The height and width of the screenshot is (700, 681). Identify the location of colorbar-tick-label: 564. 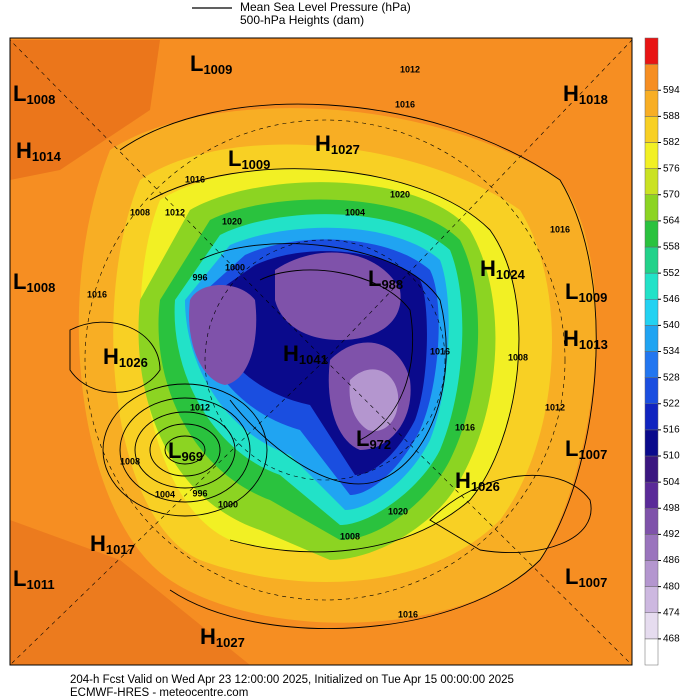
(671, 221).